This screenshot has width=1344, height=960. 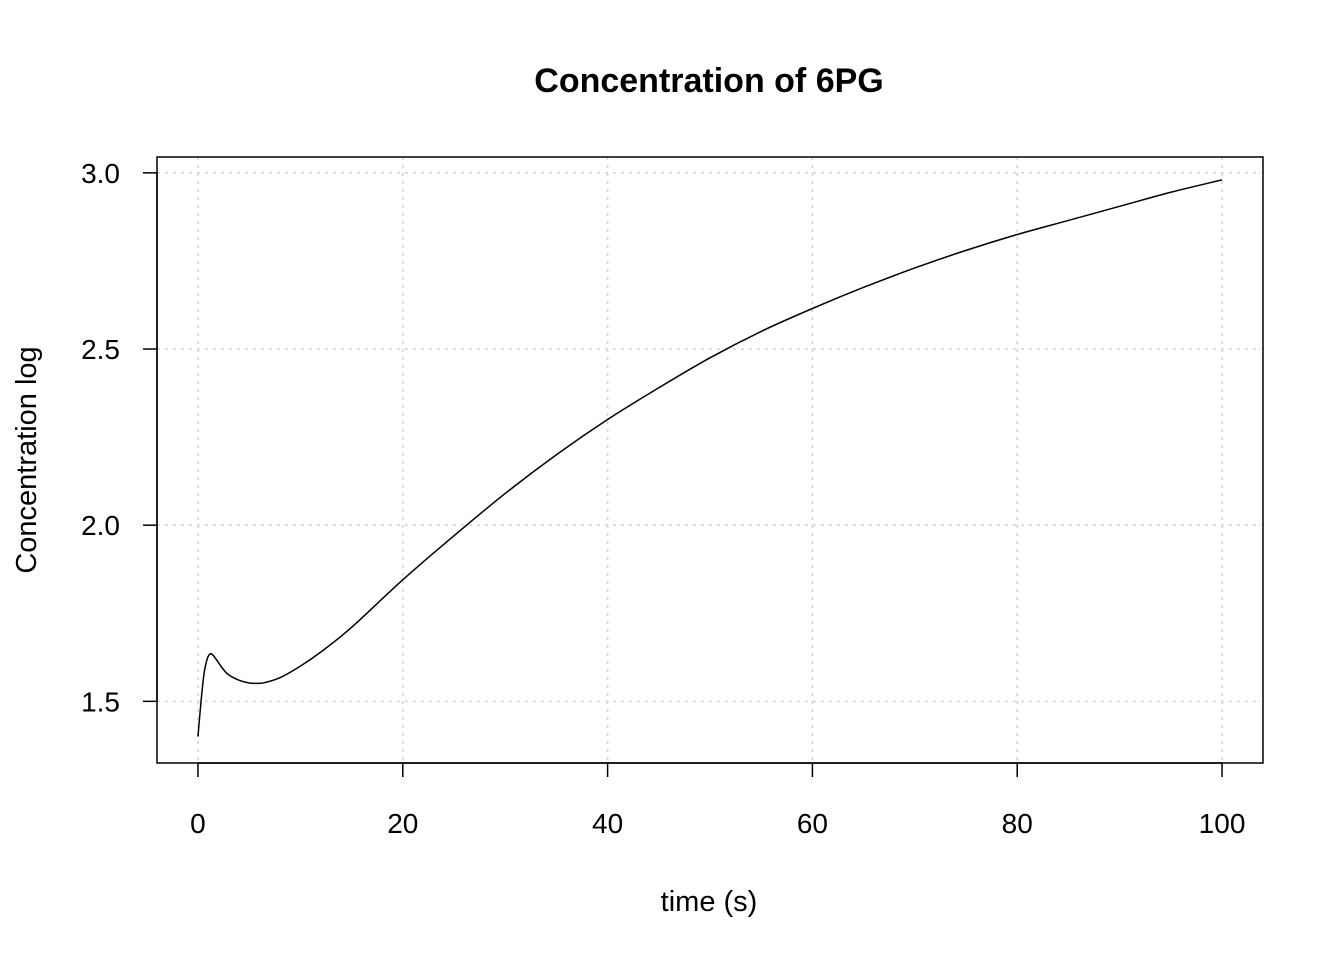 I want to click on x-tick-label: 40, so click(x=607, y=823).